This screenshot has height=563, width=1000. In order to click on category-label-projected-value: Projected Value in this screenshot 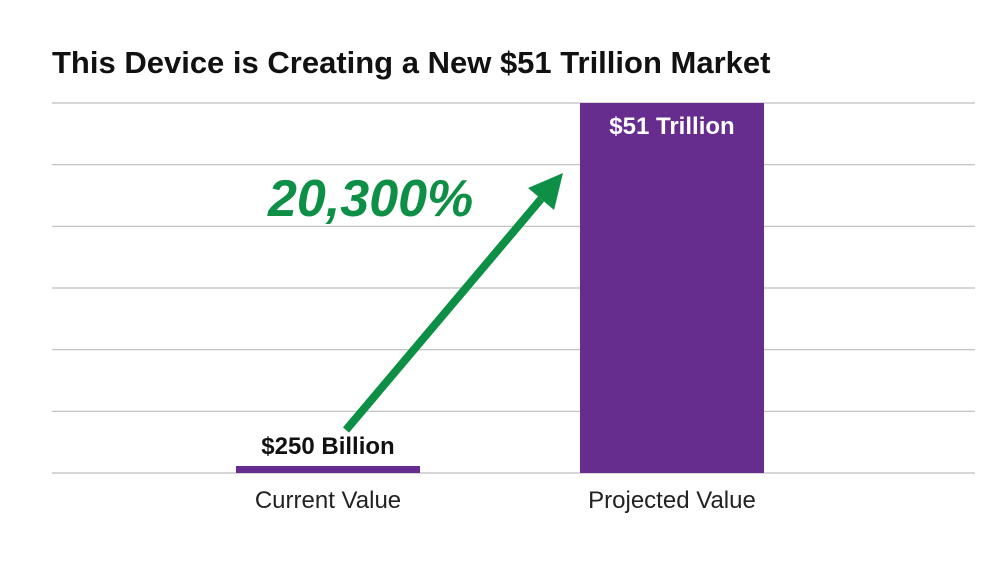, I will do `click(672, 500)`.